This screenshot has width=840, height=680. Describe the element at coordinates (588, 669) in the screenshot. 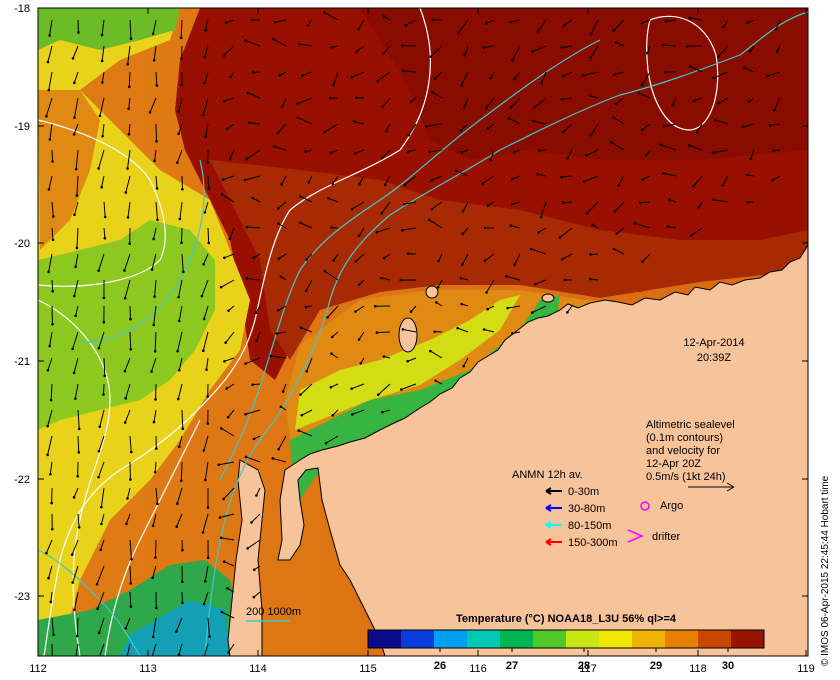

I see `lon-tick-label: 117` at that location.